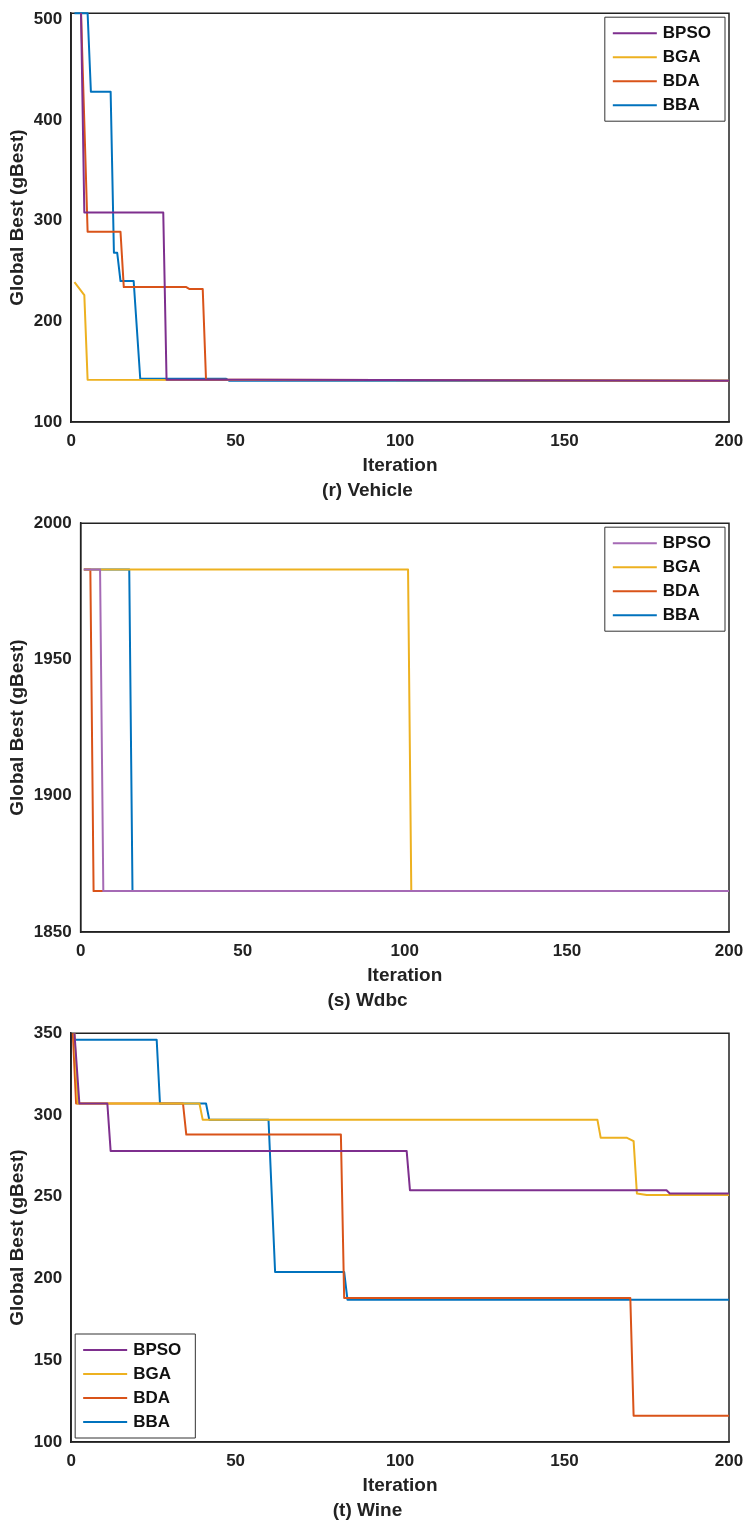 The height and width of the screenshot is (1532, 751). What do you see at coordinates (48, 18) in the screenshot?
I see `y-tick-label: 500` at bounding box center [48, 18].